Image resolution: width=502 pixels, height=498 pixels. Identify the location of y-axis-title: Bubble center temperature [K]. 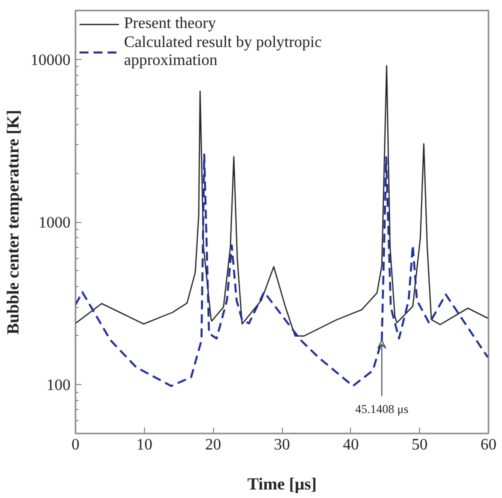
(13, 222).